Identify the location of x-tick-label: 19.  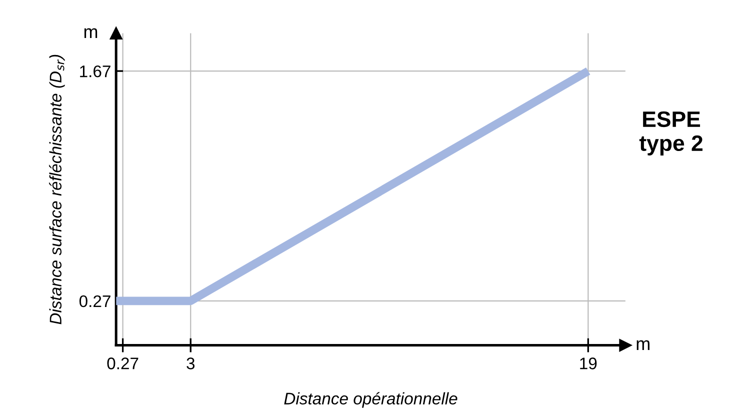
(588, 364).